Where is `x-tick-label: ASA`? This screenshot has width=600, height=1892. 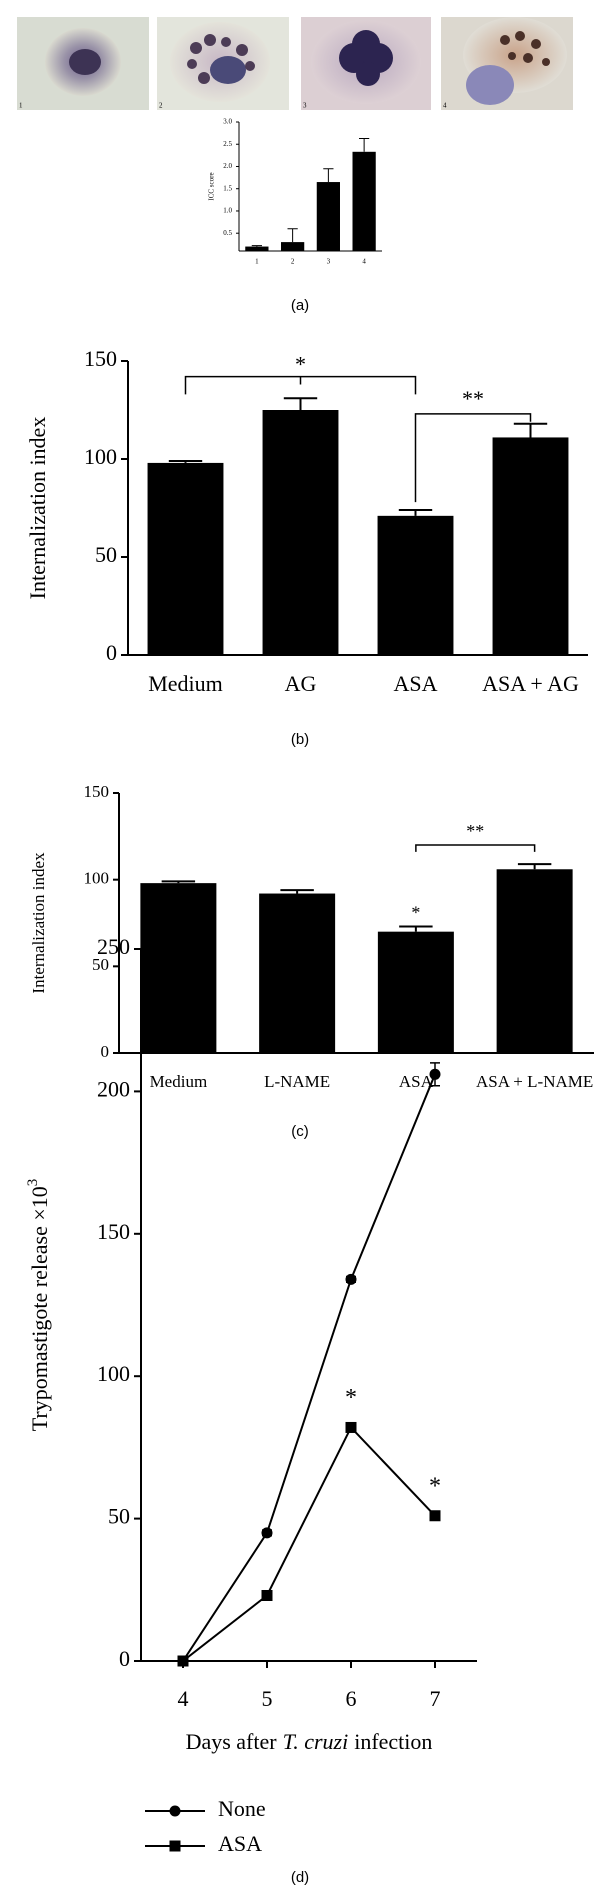
x-tick-label: ASA is located at coordinates (416, 1081).